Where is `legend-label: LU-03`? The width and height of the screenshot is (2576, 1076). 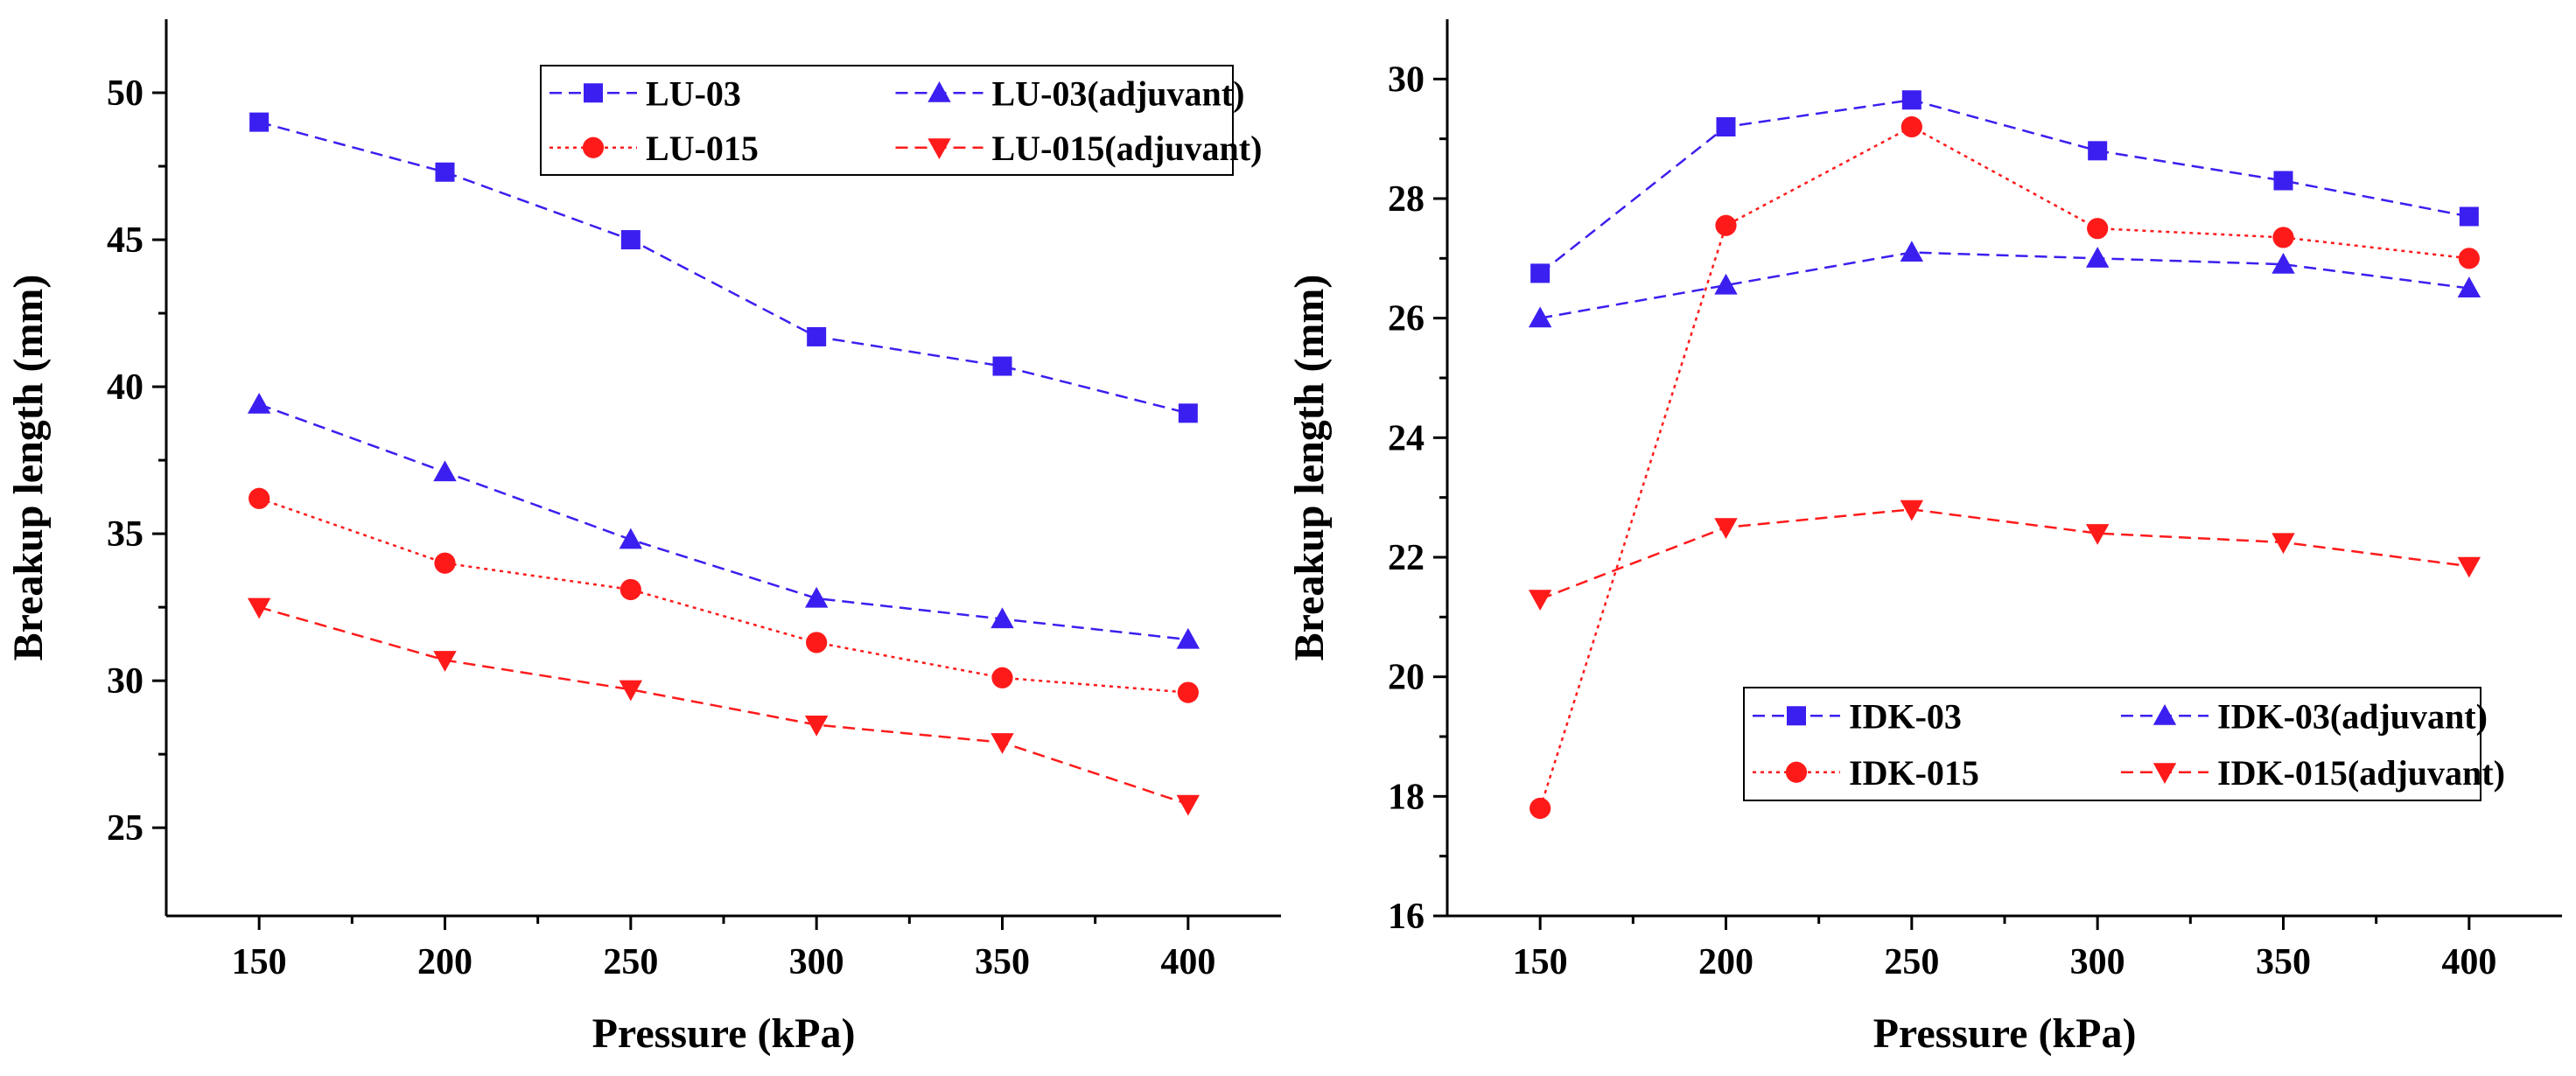 legend-label: LU-03 is located at coordinates (693, 93).